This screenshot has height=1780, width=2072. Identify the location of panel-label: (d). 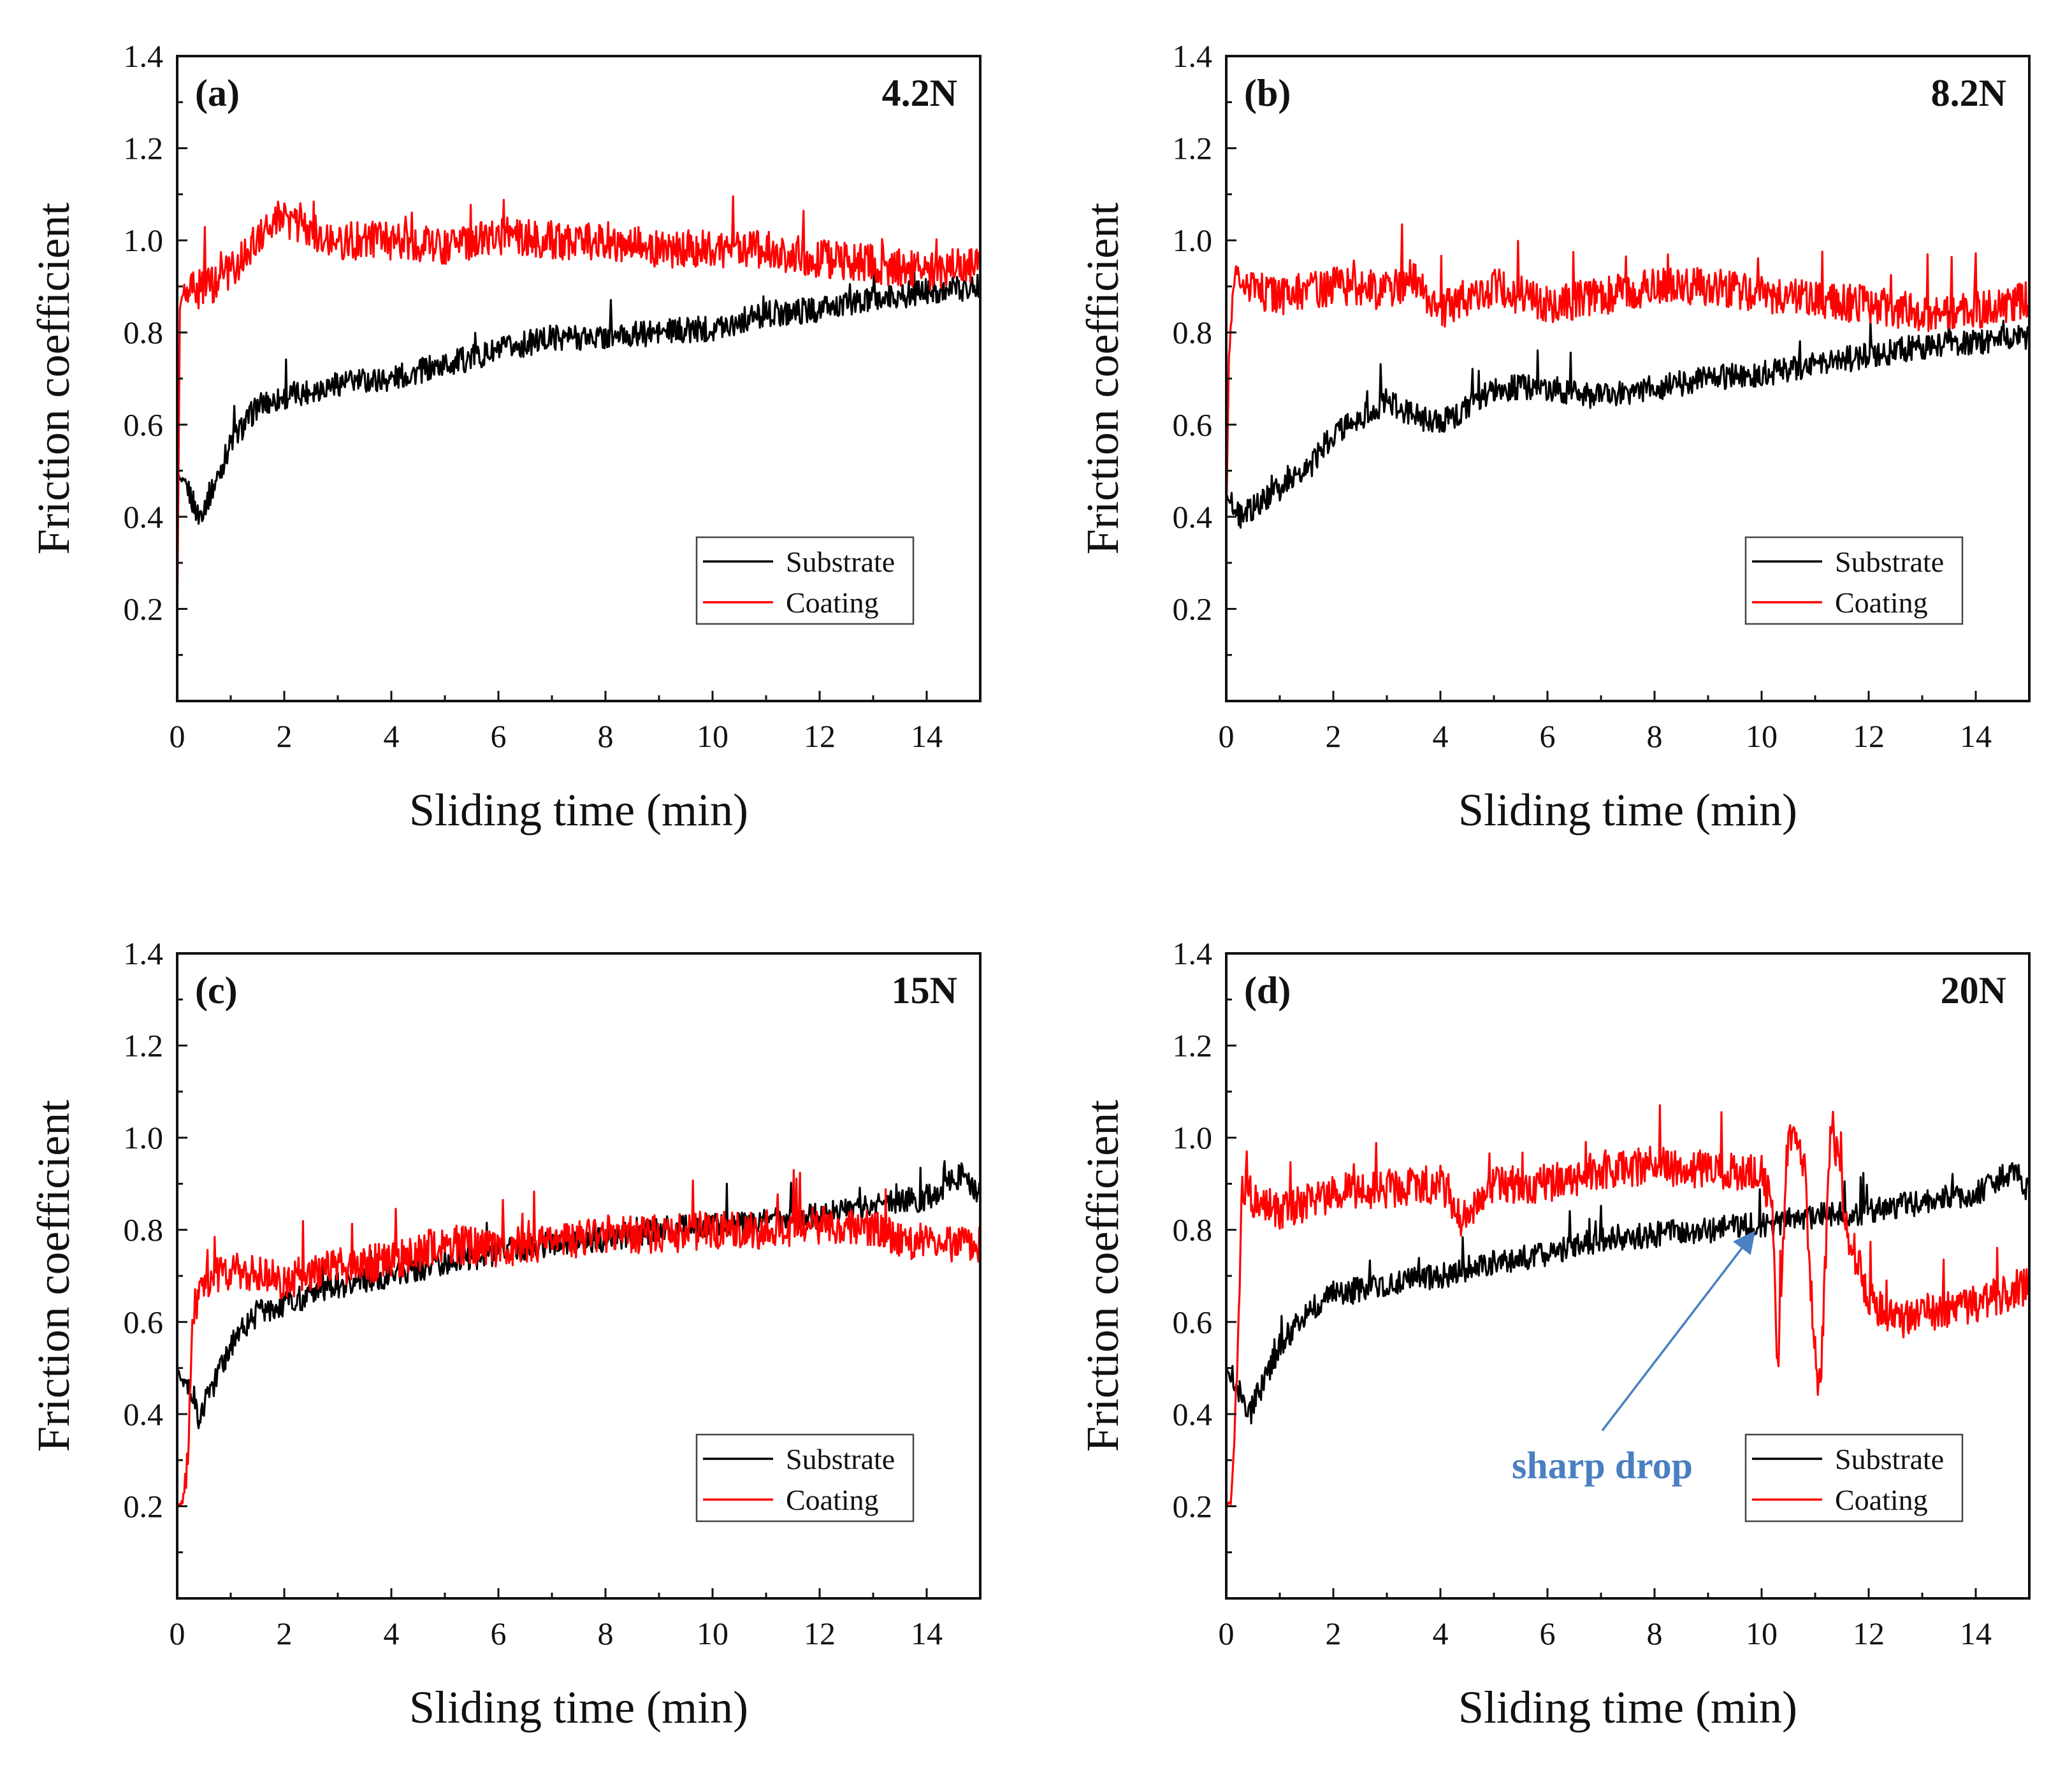
(1267, 990).